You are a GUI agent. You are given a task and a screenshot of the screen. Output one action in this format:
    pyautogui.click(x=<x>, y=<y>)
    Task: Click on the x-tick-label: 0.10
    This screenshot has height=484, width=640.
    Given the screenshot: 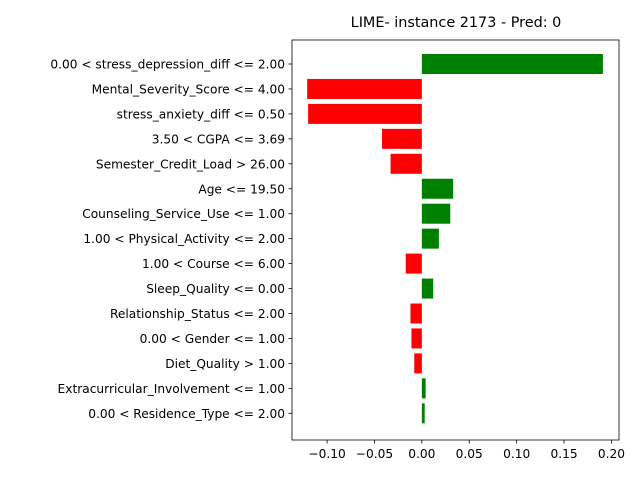 What is the action you would take?
    pyautogui.click(x=516, y=454)
    